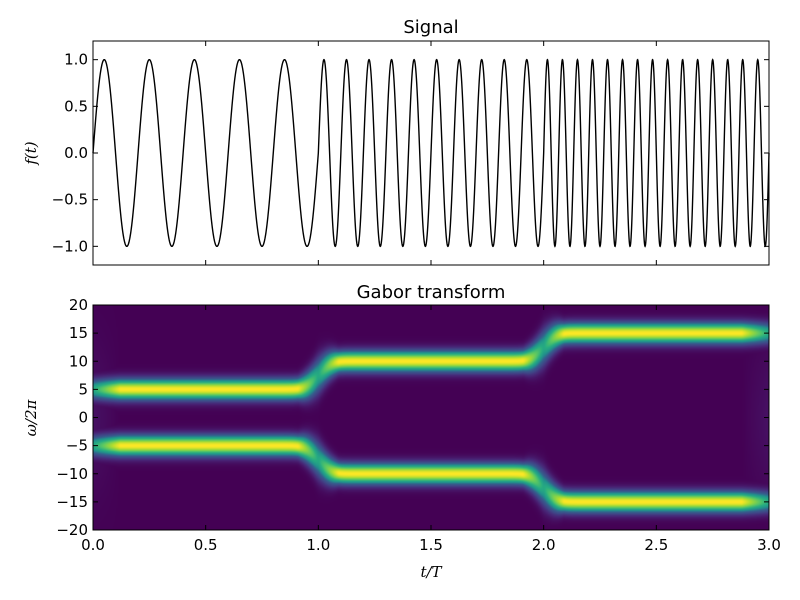 The width and height of the screenshot is (800, 600). What do you see at coordinates (431, 572) in the screenshot?
I see `gabor-x-label: t/T` at bounding box center [431, 572].